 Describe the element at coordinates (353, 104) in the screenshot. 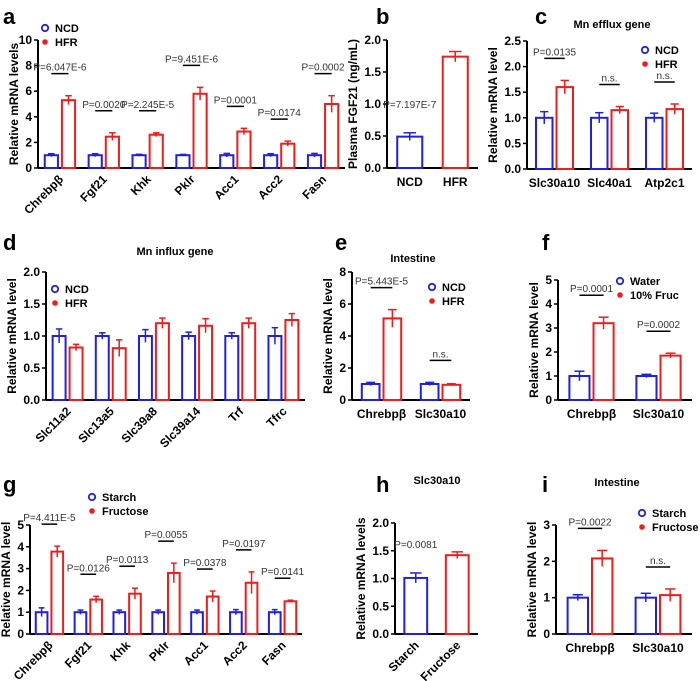

I see `y-axis-label: Plasma FGF21 (ng/mL)` at that location.